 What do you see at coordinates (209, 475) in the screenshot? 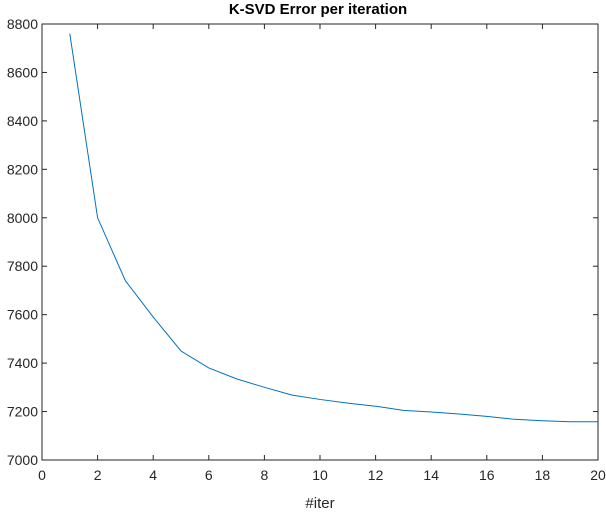
I see `x-tick-label: 6` at bounding box center [209, 475].